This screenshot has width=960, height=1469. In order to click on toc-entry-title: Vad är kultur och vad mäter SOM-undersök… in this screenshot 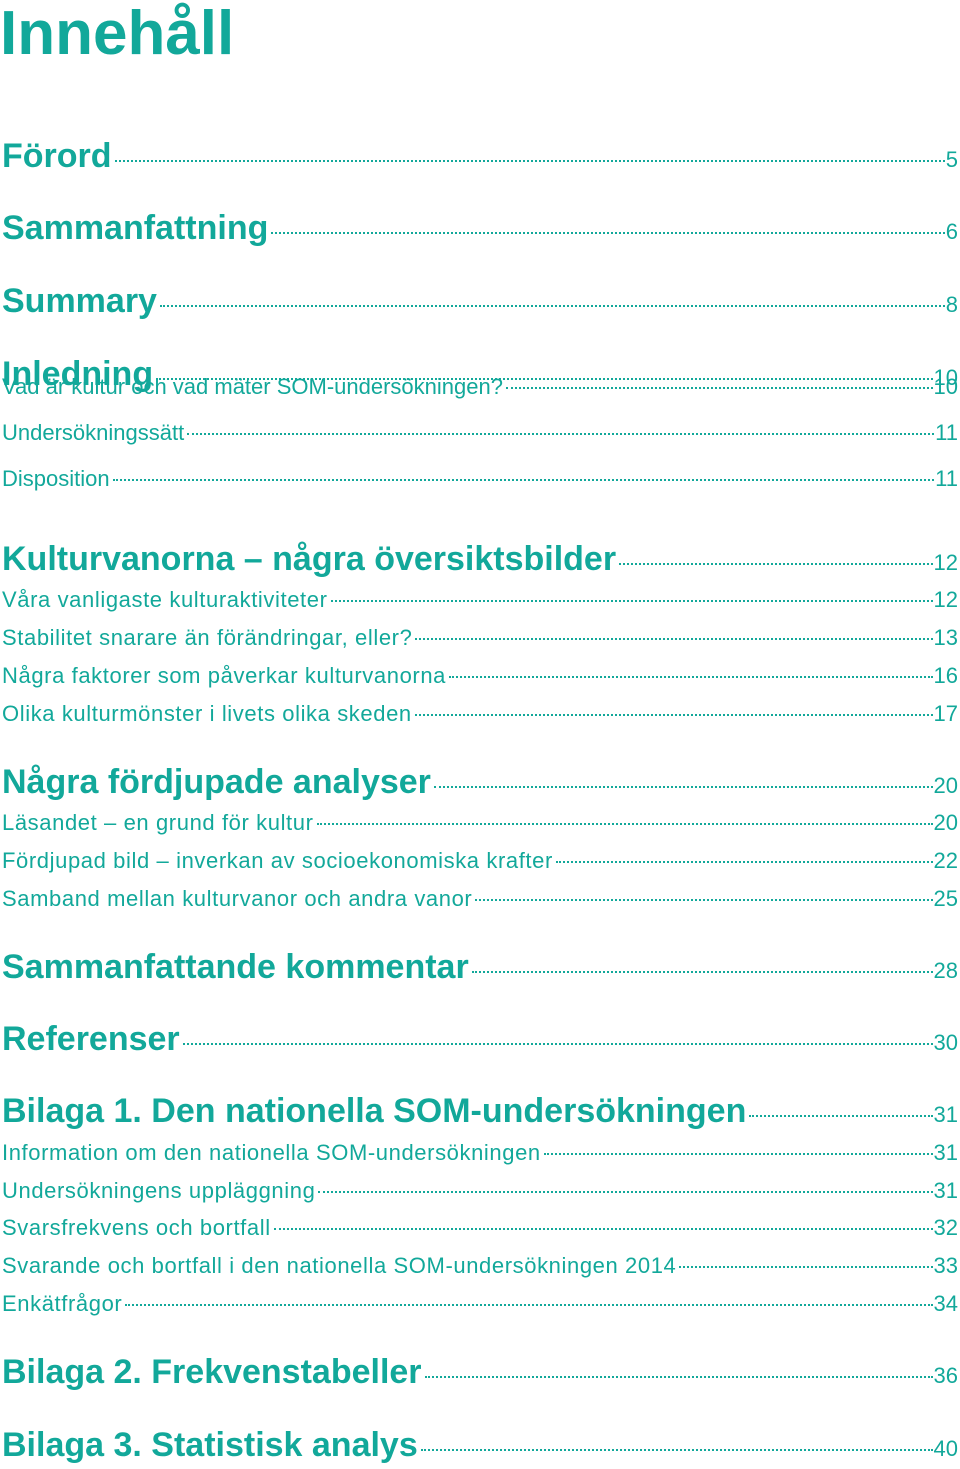, I will do `click(252, 386)`.